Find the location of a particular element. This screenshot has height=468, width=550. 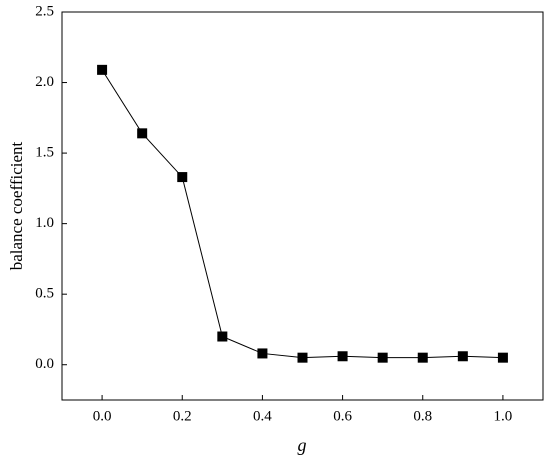

y-tick-label: 0.5 is located at coordinates (44, 294).